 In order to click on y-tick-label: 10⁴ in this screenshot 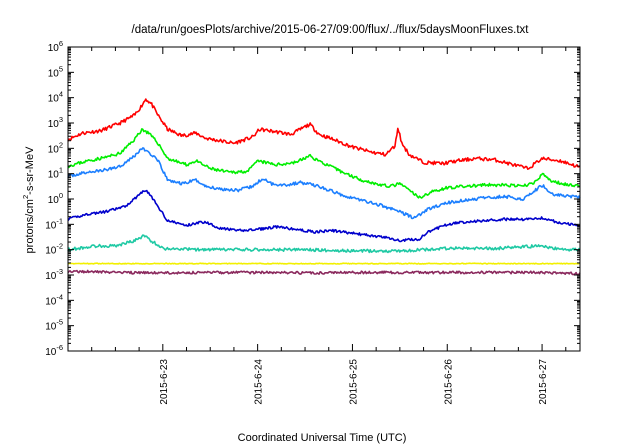, I will do `click(55, 97)`.